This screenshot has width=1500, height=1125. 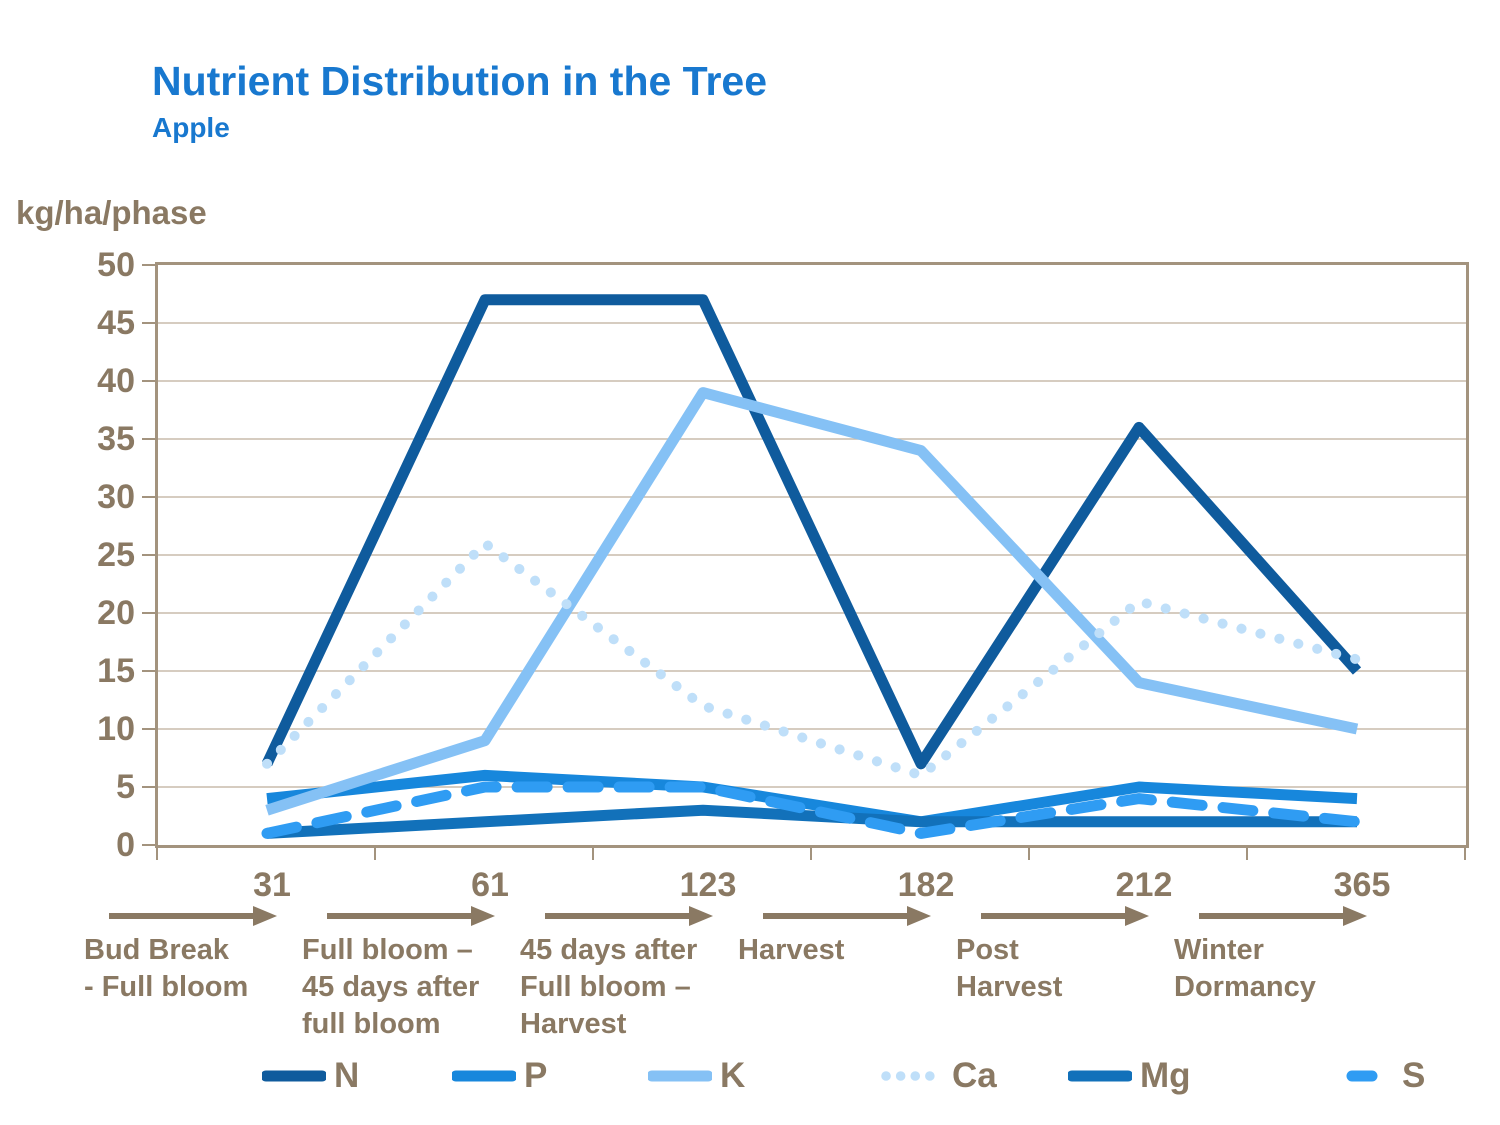 I want to click on legend: N P K Ca Mg S, so click(x=750, y=1076).